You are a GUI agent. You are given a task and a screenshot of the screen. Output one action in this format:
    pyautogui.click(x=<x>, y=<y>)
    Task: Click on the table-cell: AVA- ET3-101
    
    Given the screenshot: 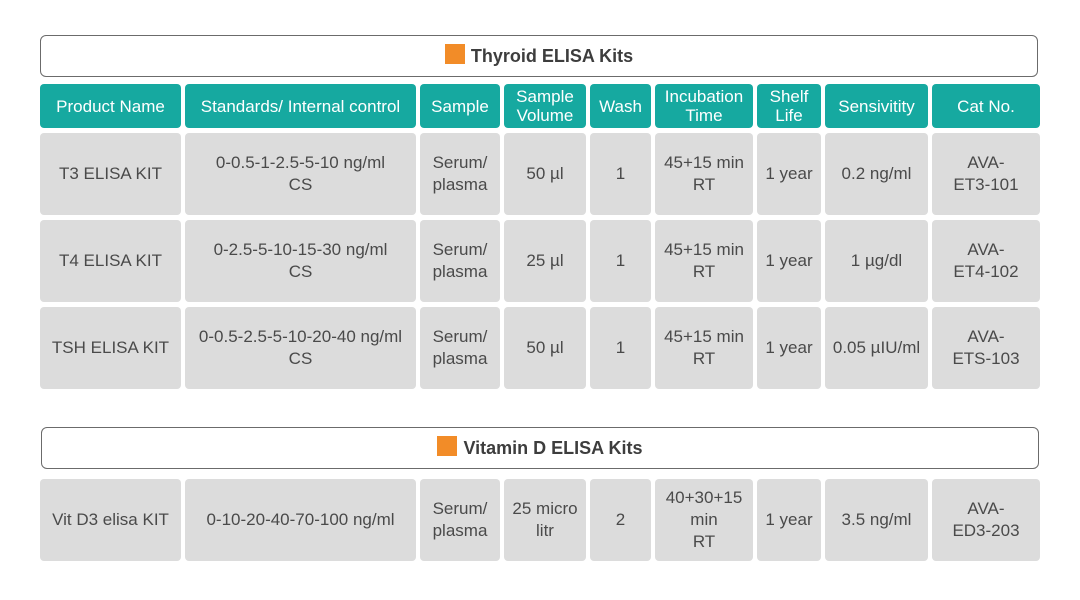 What is the action you would take?
    pyautogui.click(x=986, y=174)
    